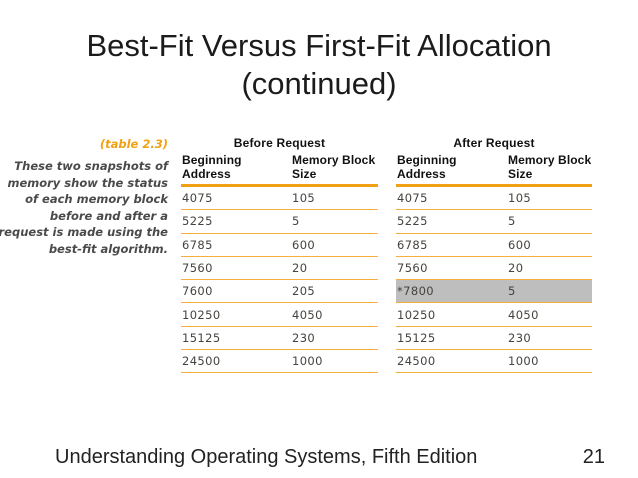  Describe the element at coordinates (108, 248) in the screenshot. I see `caption-line: best-fit algorithm.` at that location.